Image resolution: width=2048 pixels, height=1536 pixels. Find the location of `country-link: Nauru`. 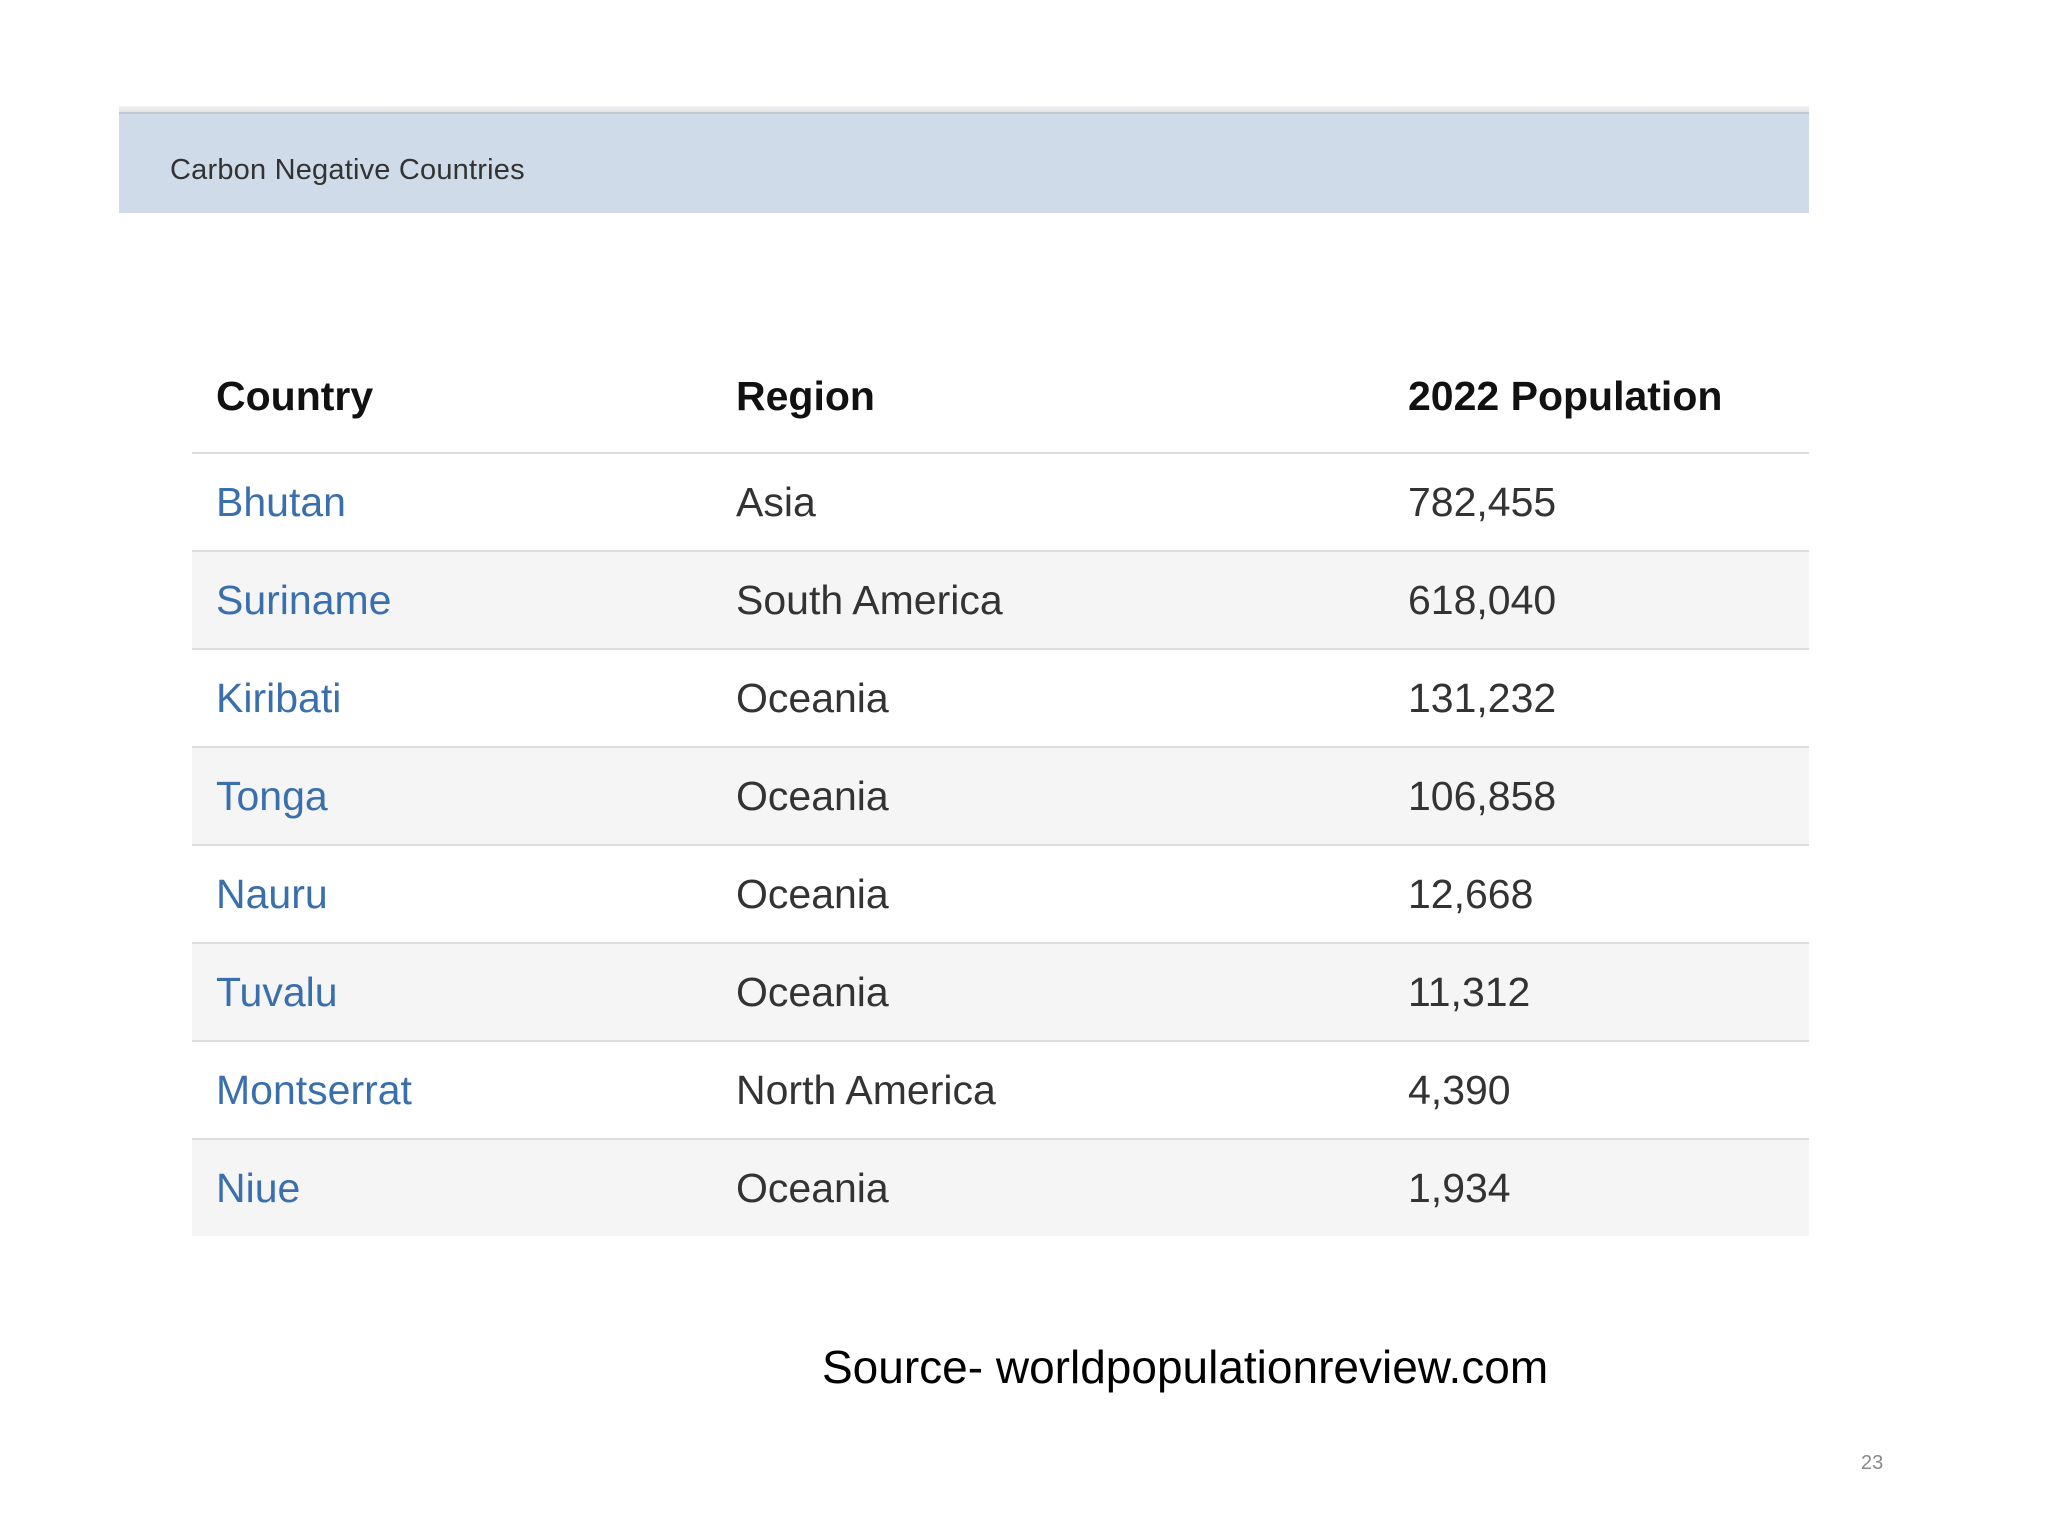

country-link: Nauru is located at coordinates (464, 893).